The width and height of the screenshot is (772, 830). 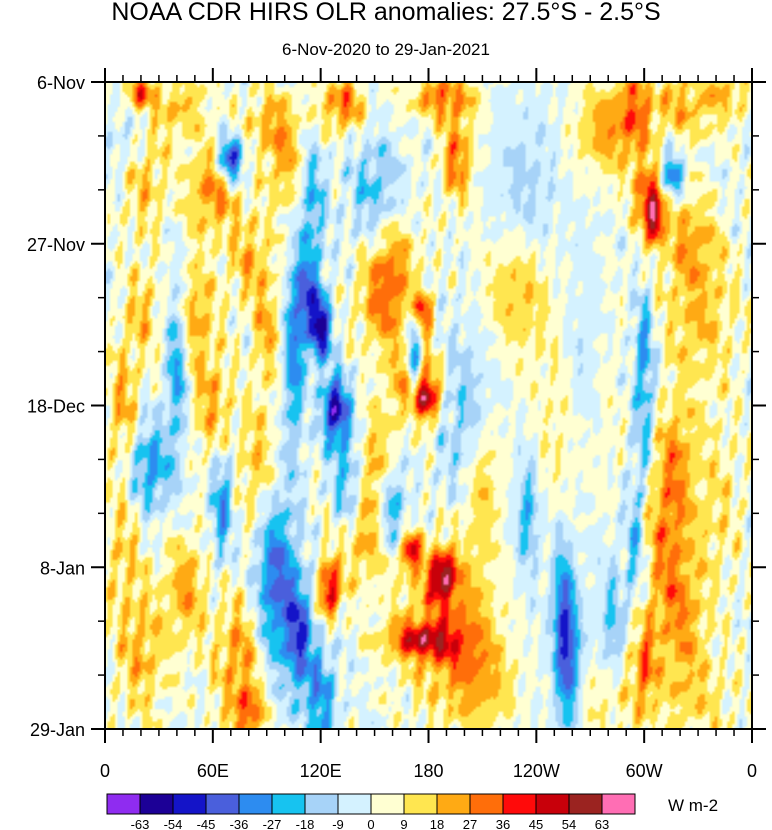 I want to click on y-tick-label: 6-Nov, so click(x=61, y=83).